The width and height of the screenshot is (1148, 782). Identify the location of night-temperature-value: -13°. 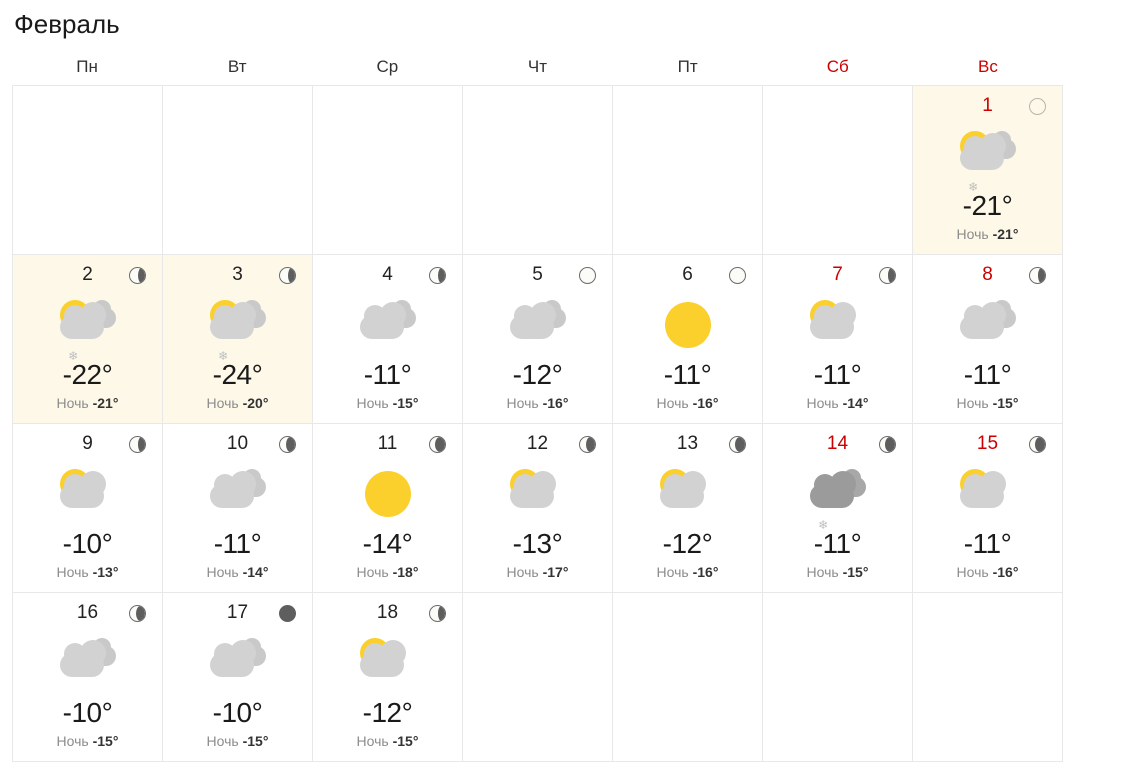
(105, 572).